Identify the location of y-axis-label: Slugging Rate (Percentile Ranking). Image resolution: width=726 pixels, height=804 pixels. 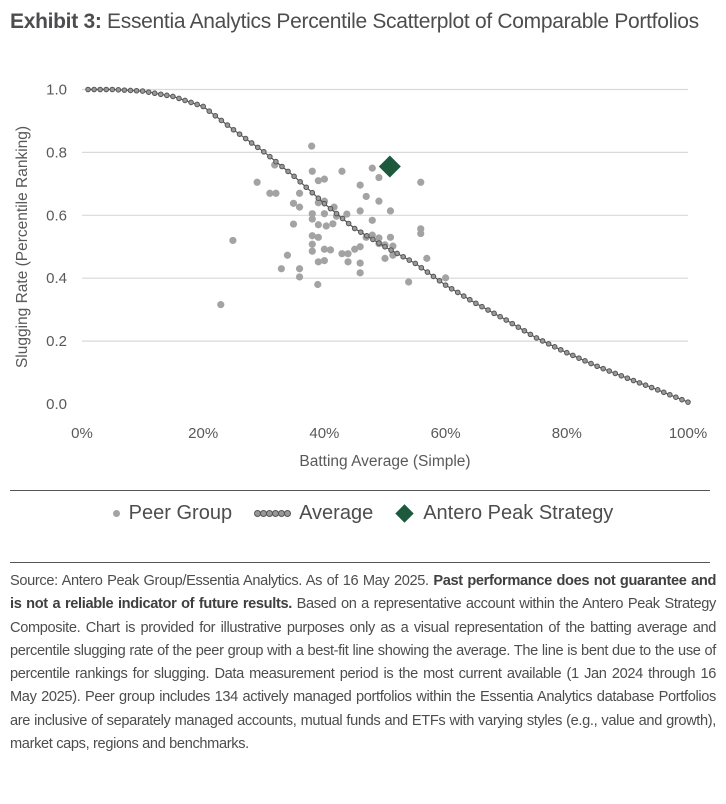
(22, 247).